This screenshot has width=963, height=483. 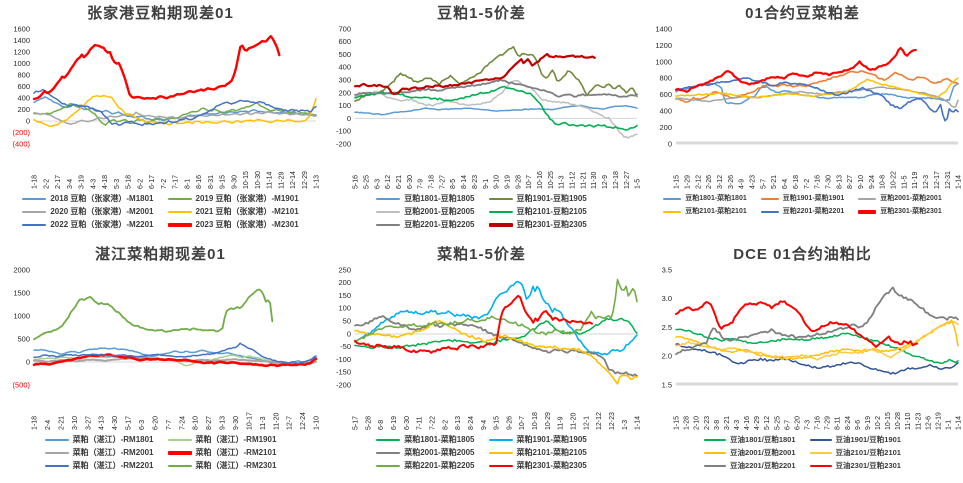 I want to click on legend-item: 菜粕1901-菜粕1905, so click(x=537, y=440).